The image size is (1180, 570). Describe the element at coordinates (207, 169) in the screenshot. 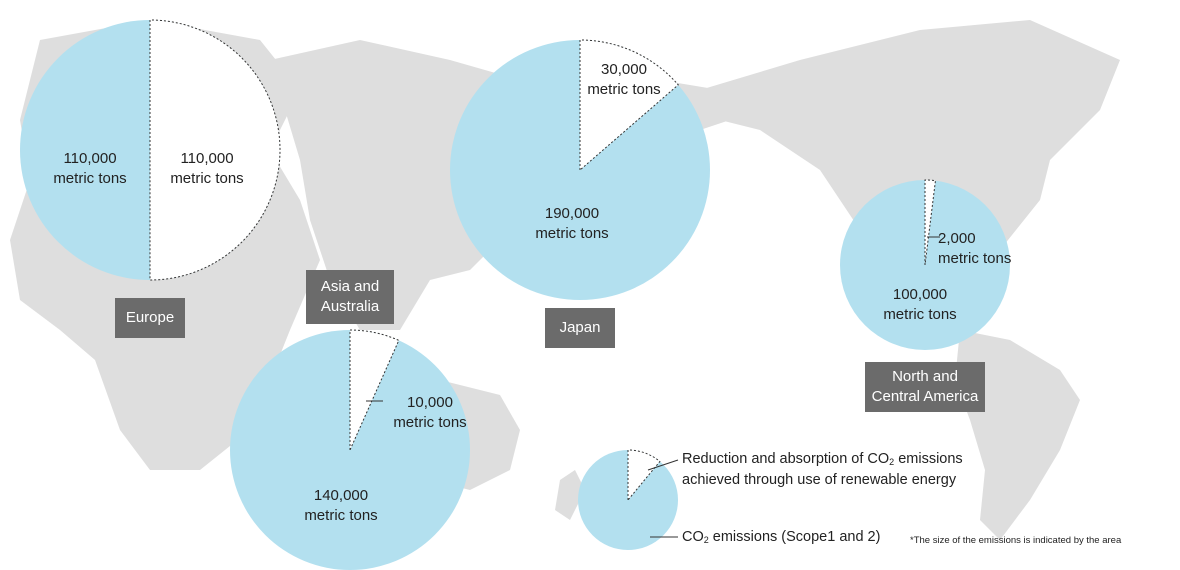

I see `europe-reduction-label: 110,000 metric tons` at that location.